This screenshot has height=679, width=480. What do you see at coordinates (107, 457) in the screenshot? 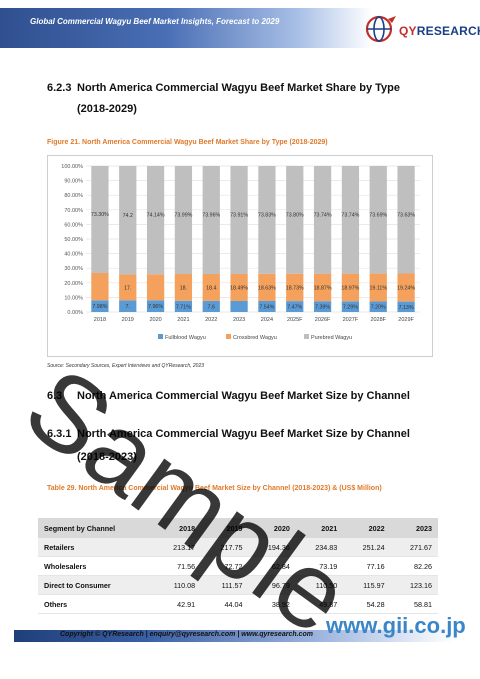
I see `section-subtitle-6-3-1: (2018-2023)` at bounding box center [107, 457].